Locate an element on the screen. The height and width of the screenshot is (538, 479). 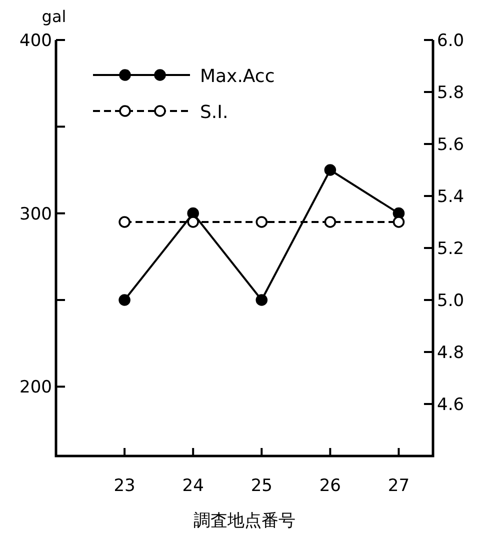
y2-tick-label: 5.2 is located at coordinates (450, 249).